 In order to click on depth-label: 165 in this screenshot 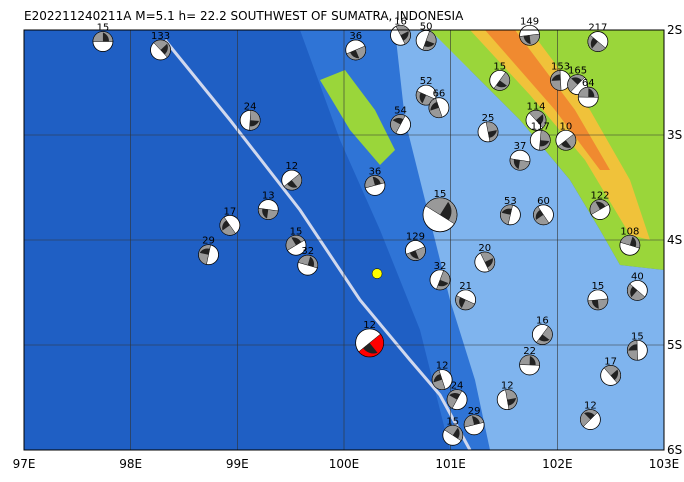, I will do `click(577, 71)`.